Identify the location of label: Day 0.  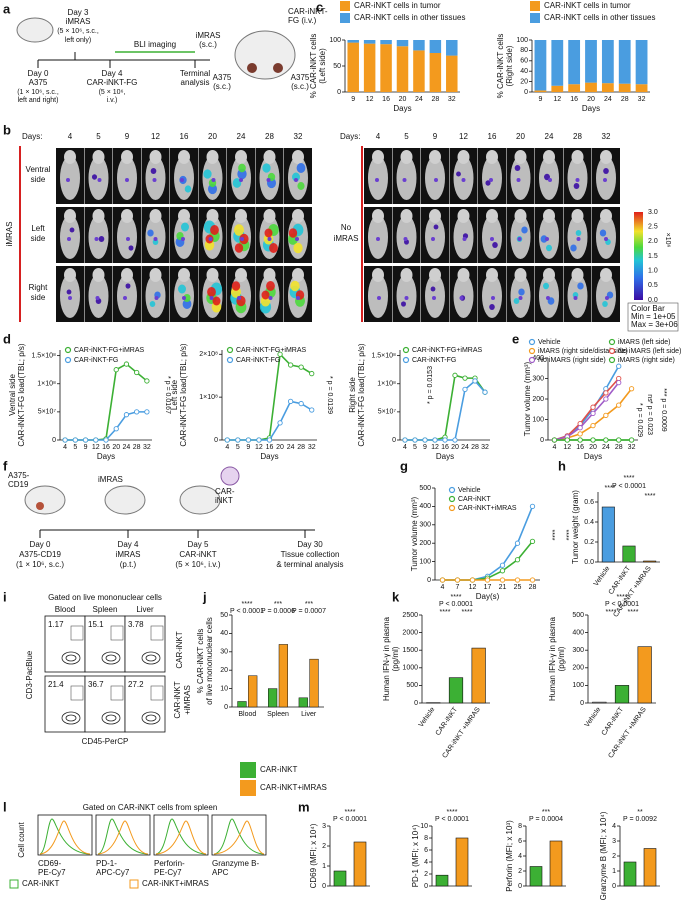
(38, 73).